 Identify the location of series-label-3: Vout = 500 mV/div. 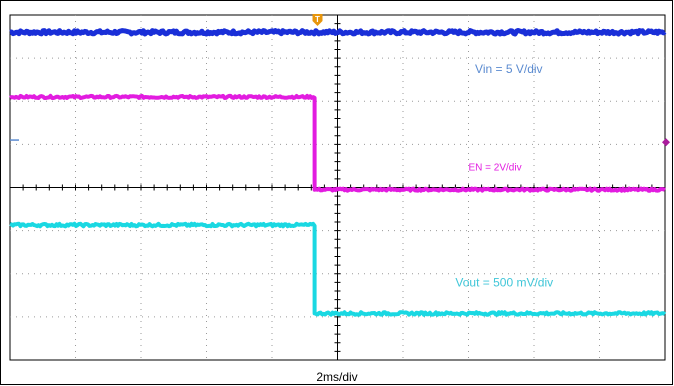
(504, 283).